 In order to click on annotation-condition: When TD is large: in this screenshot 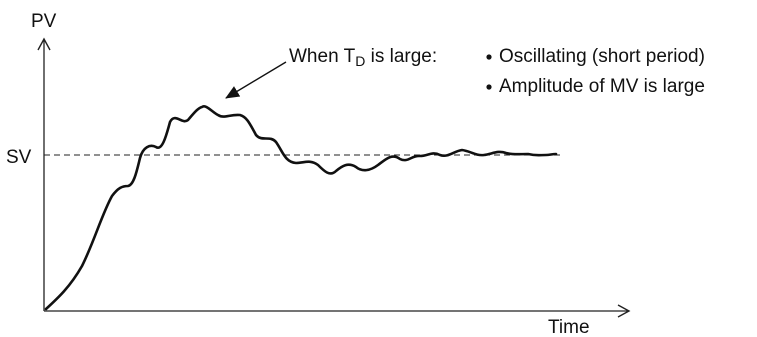, I will do `click(363, 57)`.